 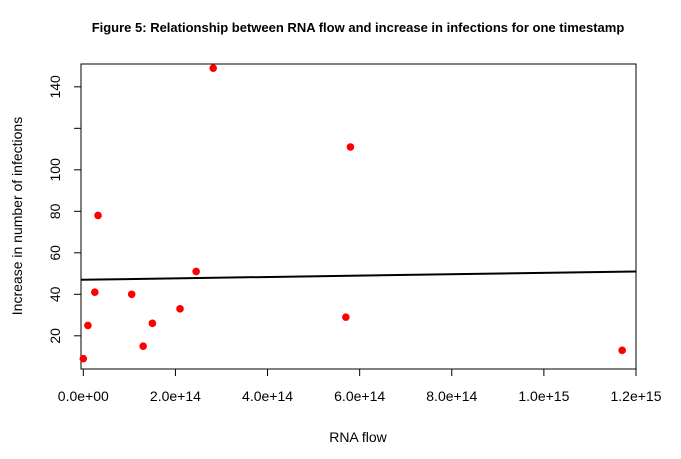 I want to click on y-tick-label: 20, so click(x=55, y=336).